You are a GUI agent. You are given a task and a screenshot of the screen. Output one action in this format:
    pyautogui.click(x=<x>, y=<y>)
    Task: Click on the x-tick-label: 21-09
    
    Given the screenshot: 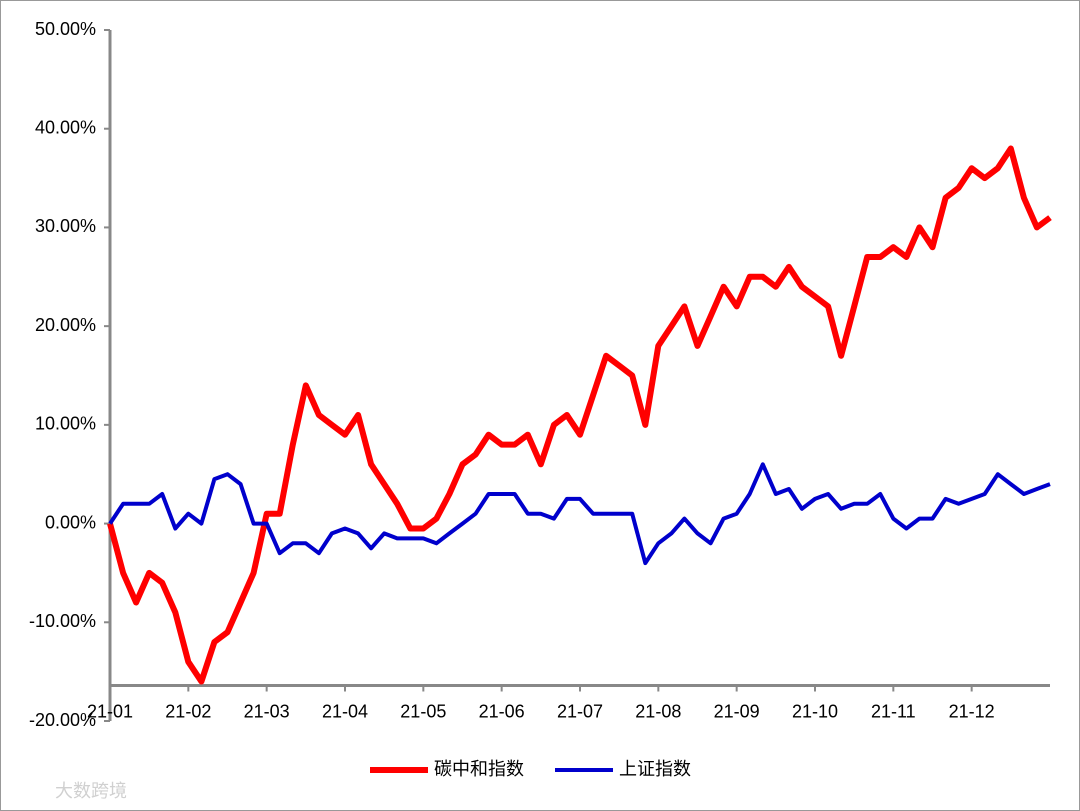 What is the action you would take?
    pyautogui.click(x=737, y=711)
    